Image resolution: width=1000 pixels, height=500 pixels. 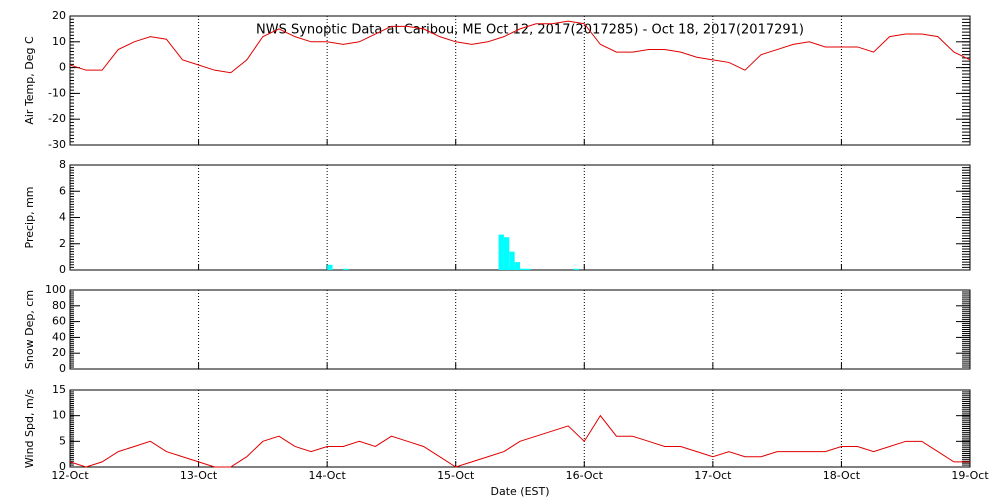 I want to click on x-tick-label: 16-Oct, so click(x=585, y=475).